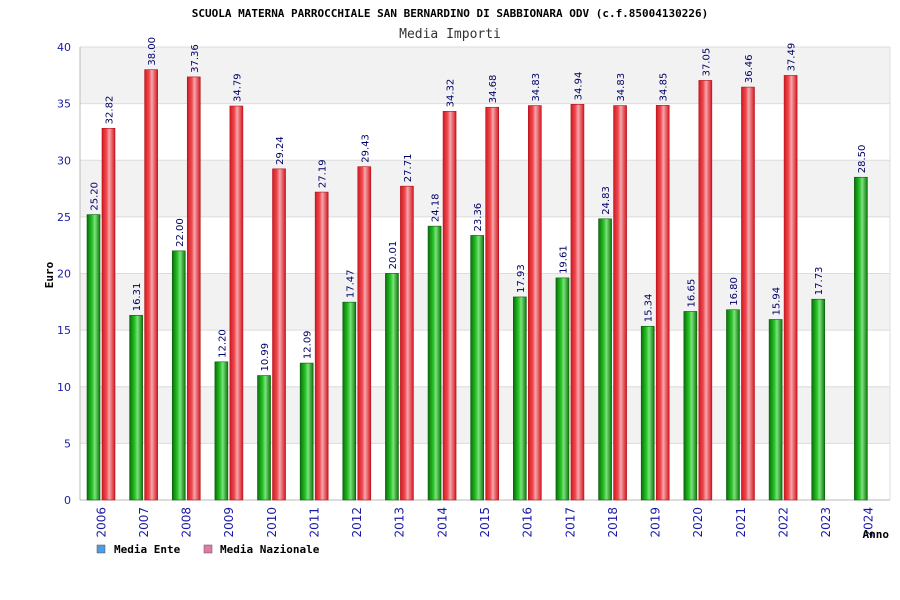 The width and height of the screenshot is (900, 600). I want to click on x-tick-label: 2008, so click(187, 522).